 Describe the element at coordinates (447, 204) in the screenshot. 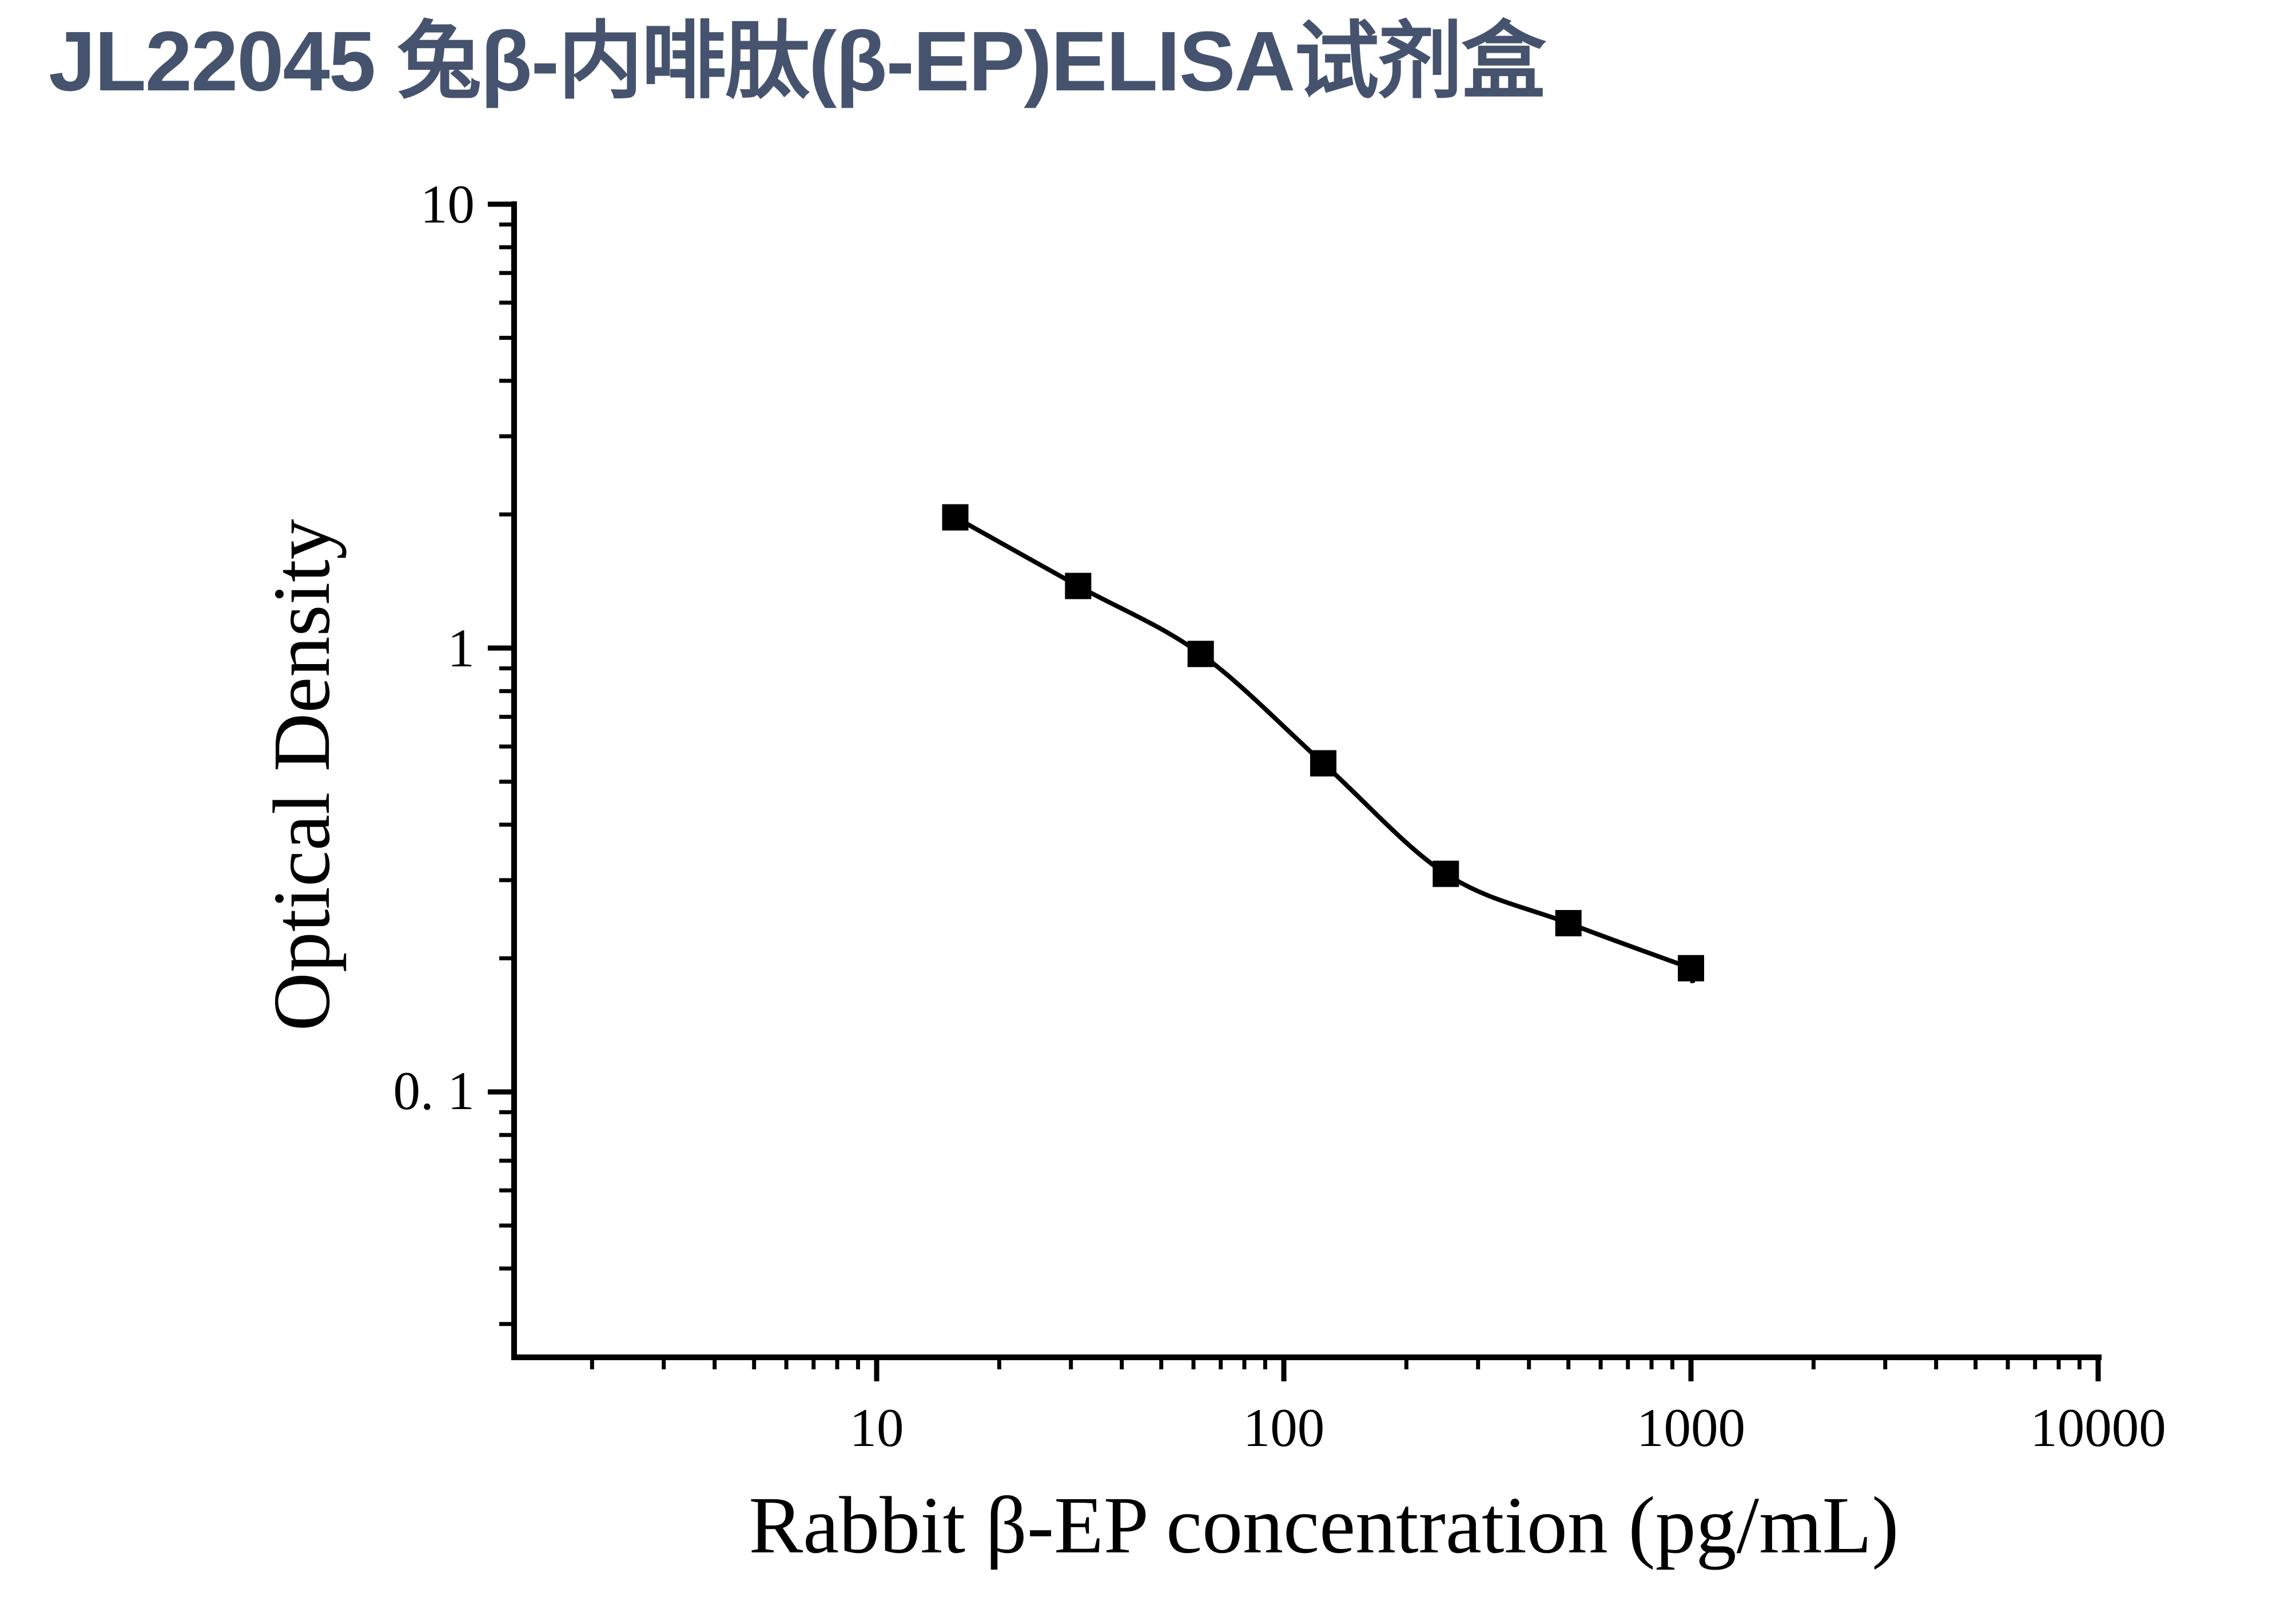

I see `y-axis-tick-label-10: 10` at that location.